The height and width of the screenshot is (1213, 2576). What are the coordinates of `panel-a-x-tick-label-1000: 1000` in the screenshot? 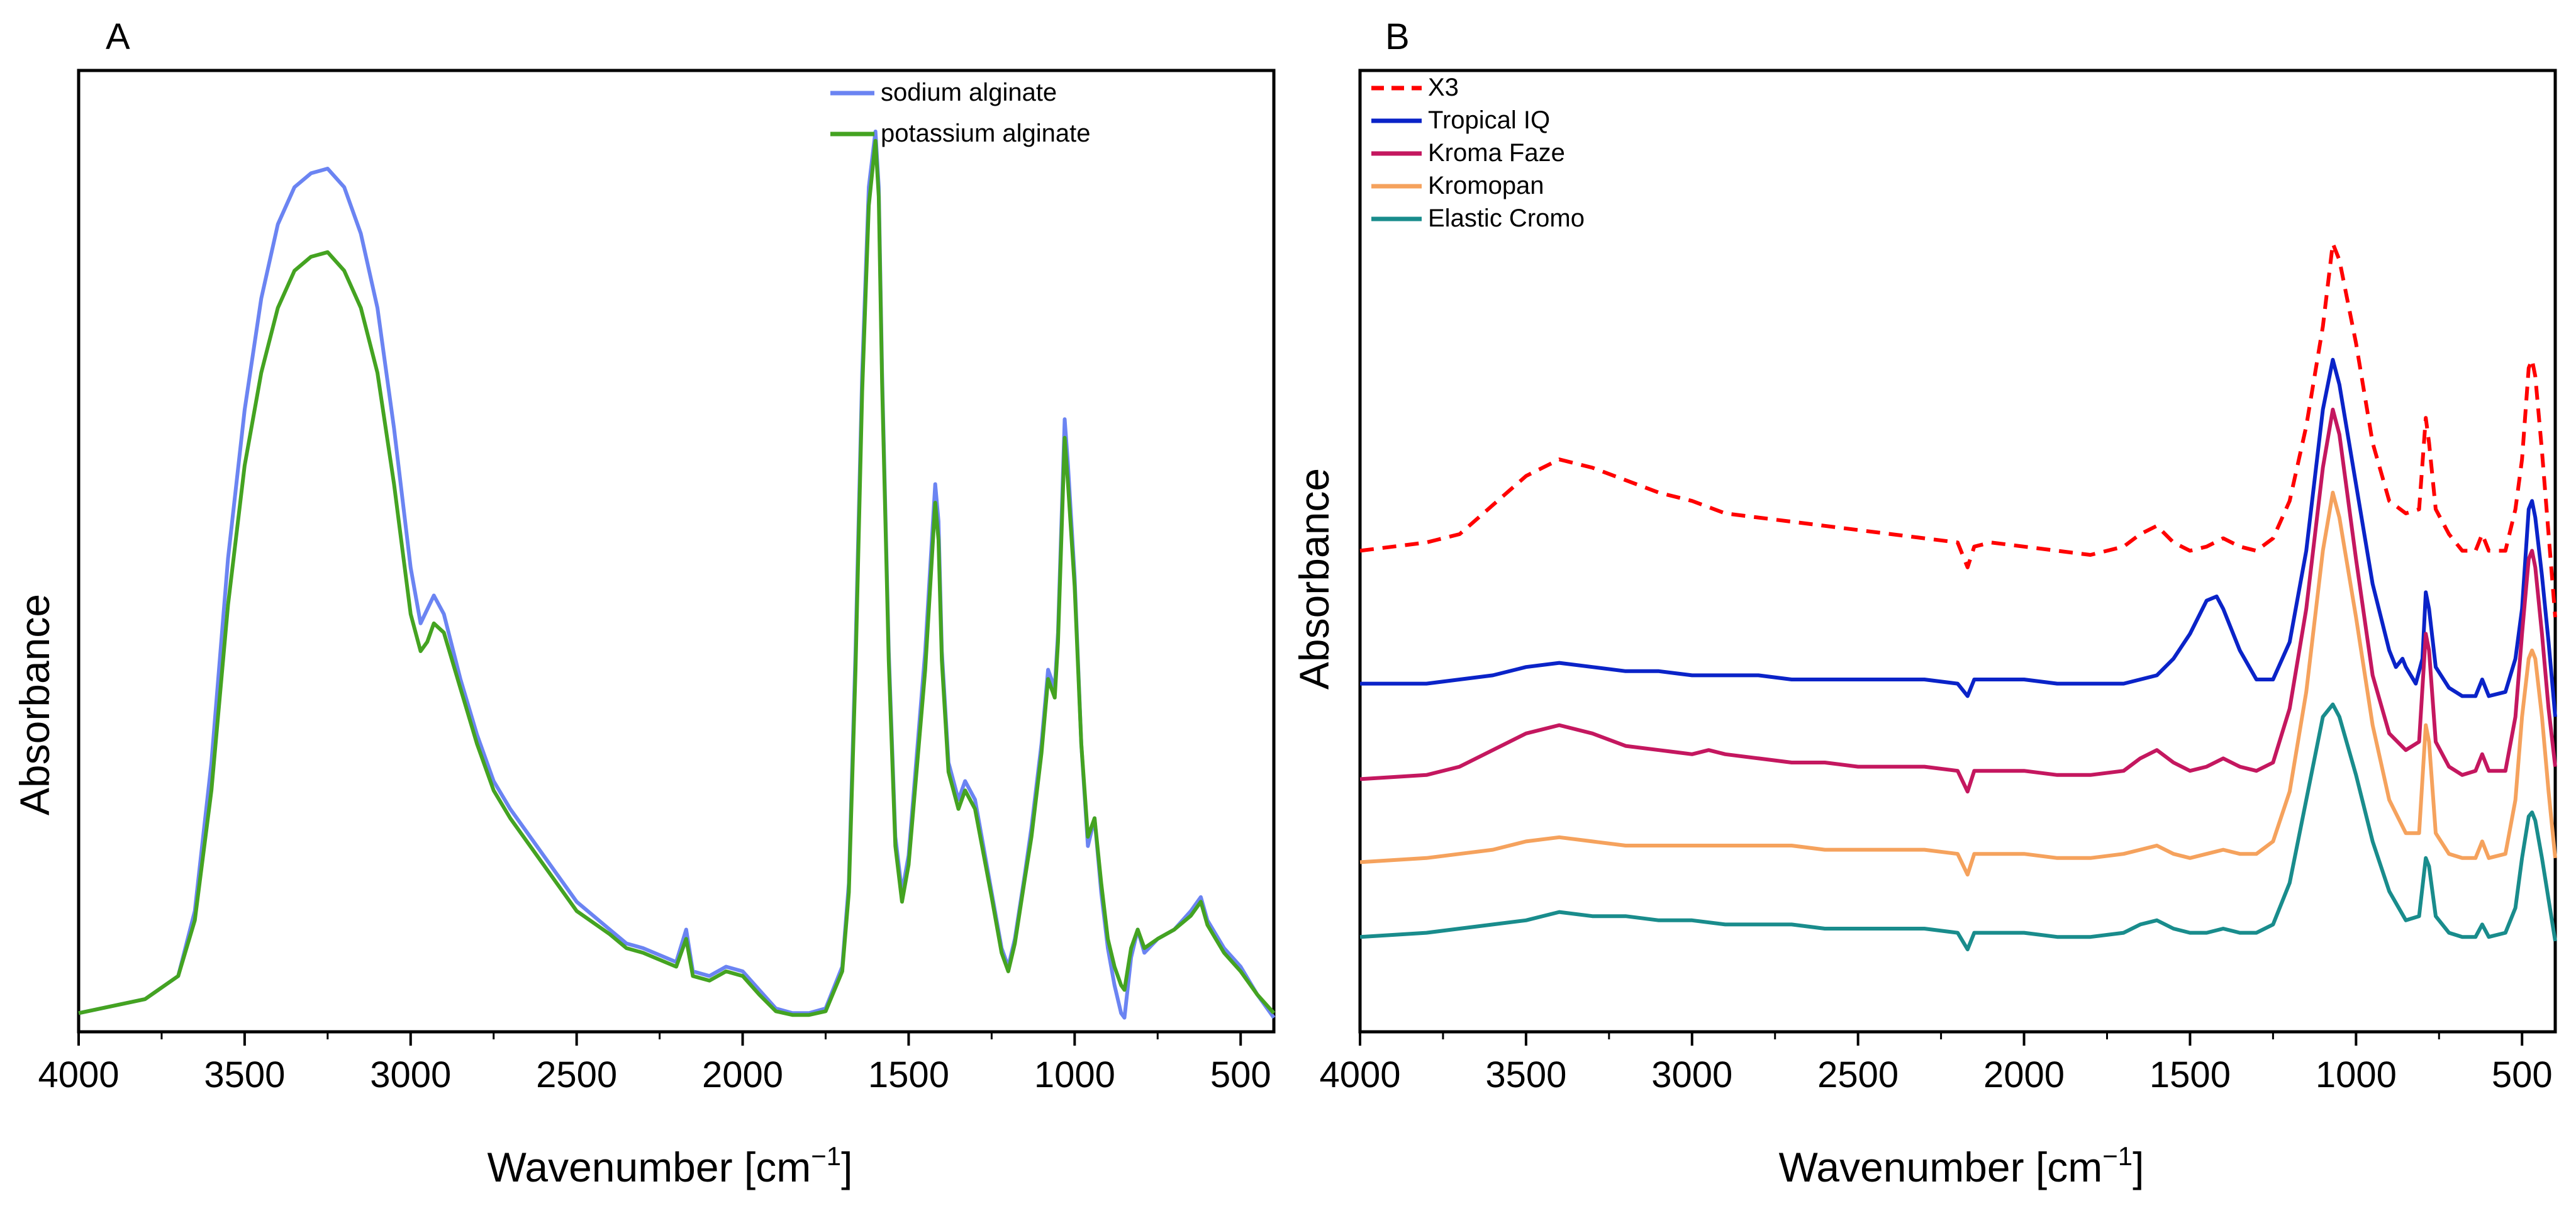 It's located at (1074, 1074).